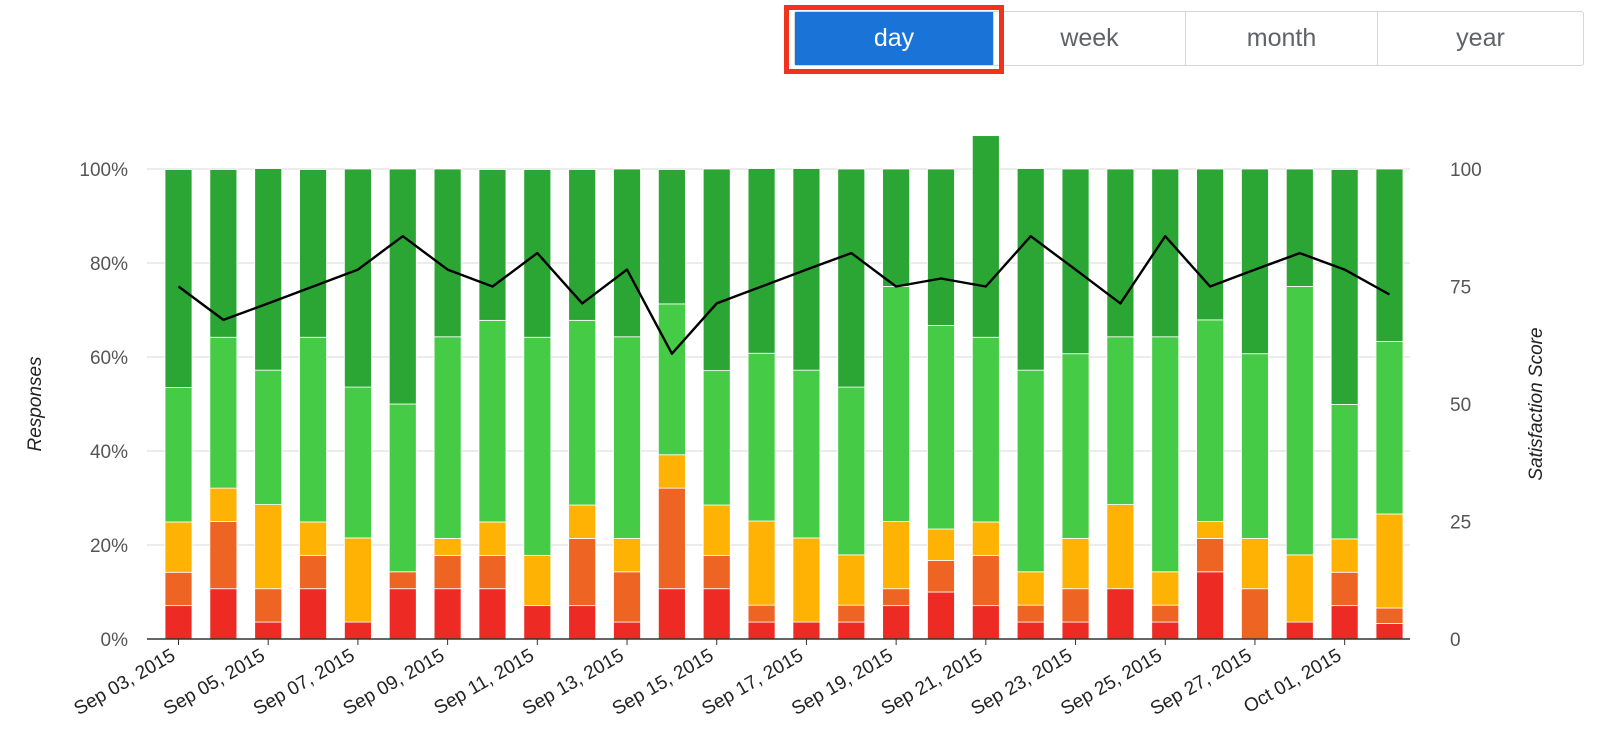 The width and height of the screenshot is (1600, 756). What do you see at coordinates (1281, 38) in the screenshot?
I see `period-month-button: month` at bounding box center [1281, 38].